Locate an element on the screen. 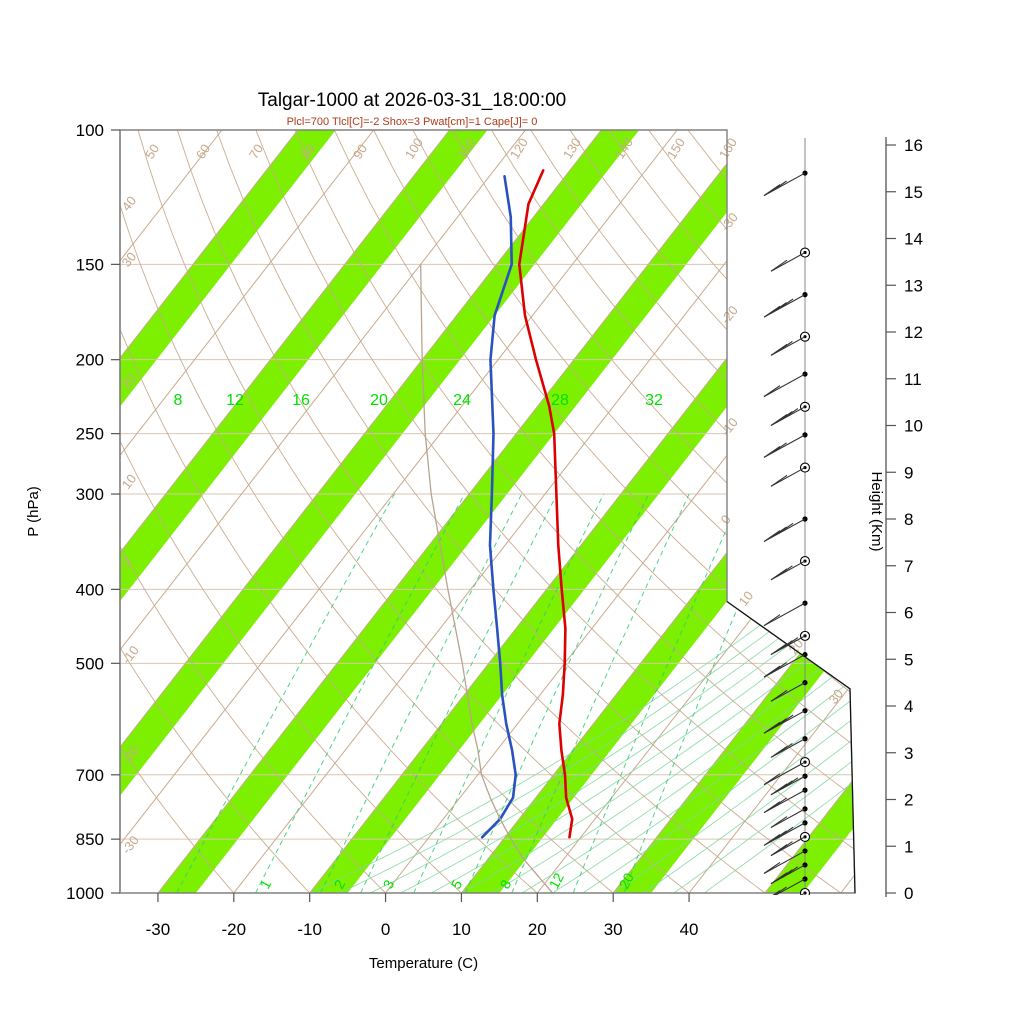  profile-dewpoint is located at coordinates (498, 507).